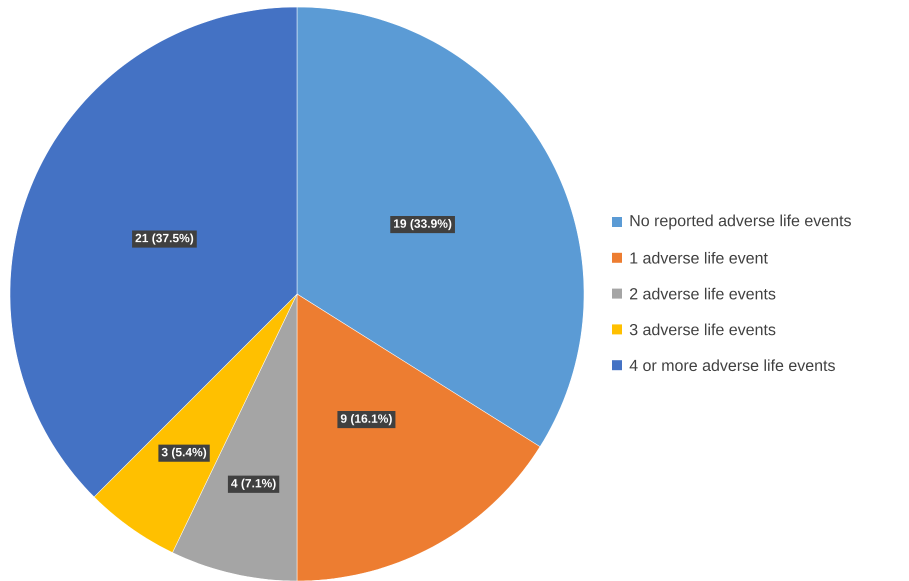  Describe the element at coordinates (699, 258) in the screenshot. I see `legend-label: 1 adverse life event` at that location.